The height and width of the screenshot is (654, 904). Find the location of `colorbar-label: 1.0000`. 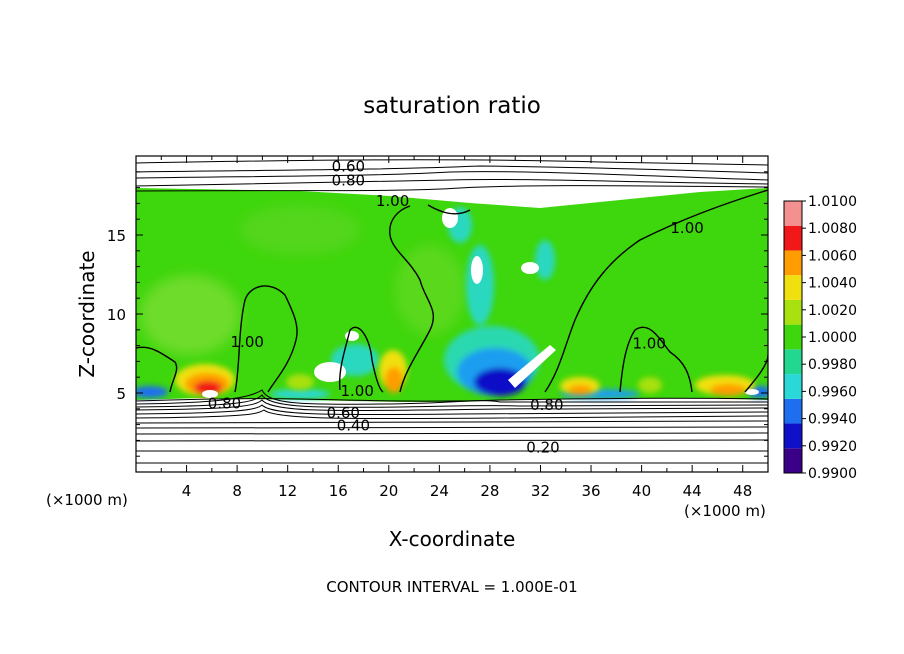

colorbar-label: 1.0000 is located at coordinates (832, 338).